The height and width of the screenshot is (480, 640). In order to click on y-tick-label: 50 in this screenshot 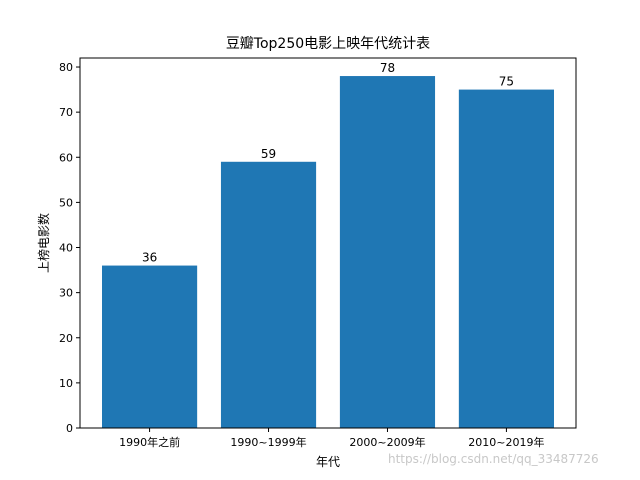, I will do `click(66, 202)`.